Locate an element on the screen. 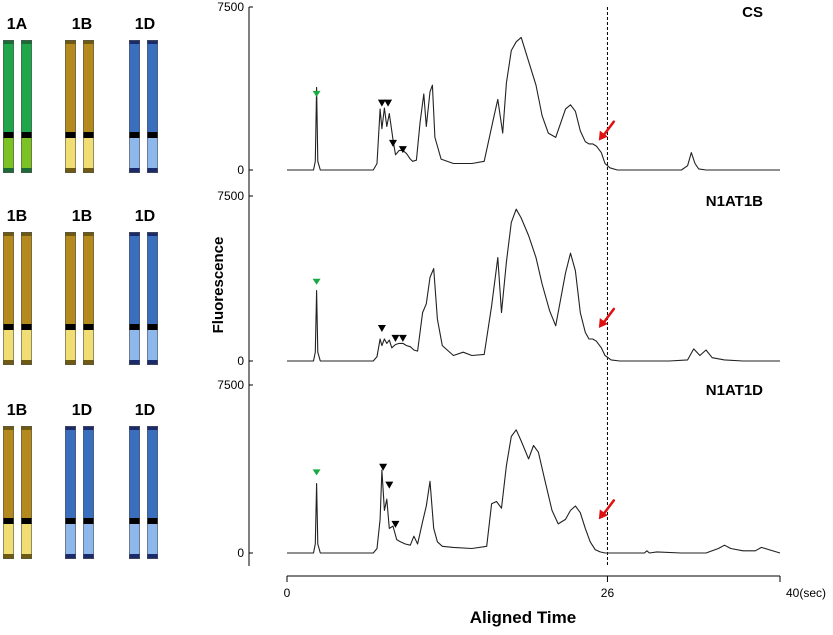  x-axis-label: Aligned Time is located at coordinates (523, 617).